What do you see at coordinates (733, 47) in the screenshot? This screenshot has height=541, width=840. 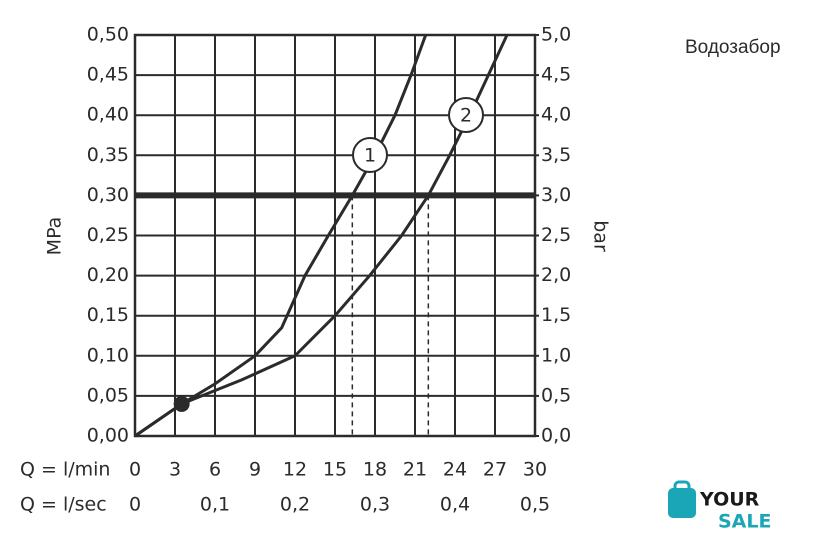 I see `chart-title: Водозабор` at bounding box center [733, 47].